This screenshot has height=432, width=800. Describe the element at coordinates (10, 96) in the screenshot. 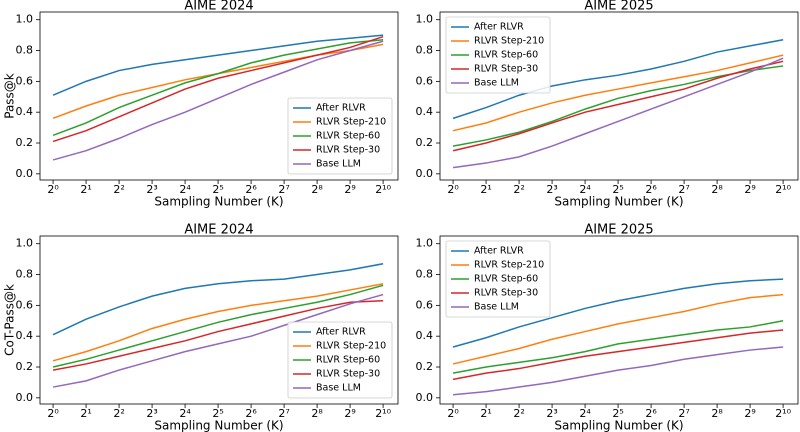

I see `y-axis-label: Pass@k` at that location.